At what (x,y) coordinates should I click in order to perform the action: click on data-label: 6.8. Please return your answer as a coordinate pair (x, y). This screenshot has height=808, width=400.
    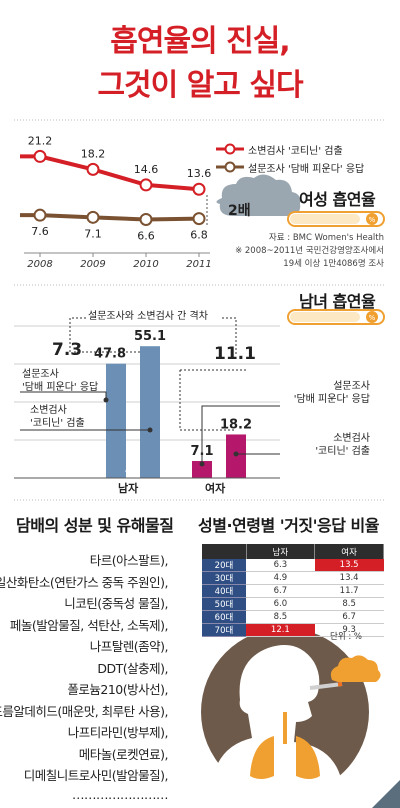
    Looking at the image, I should click on (199, 235).